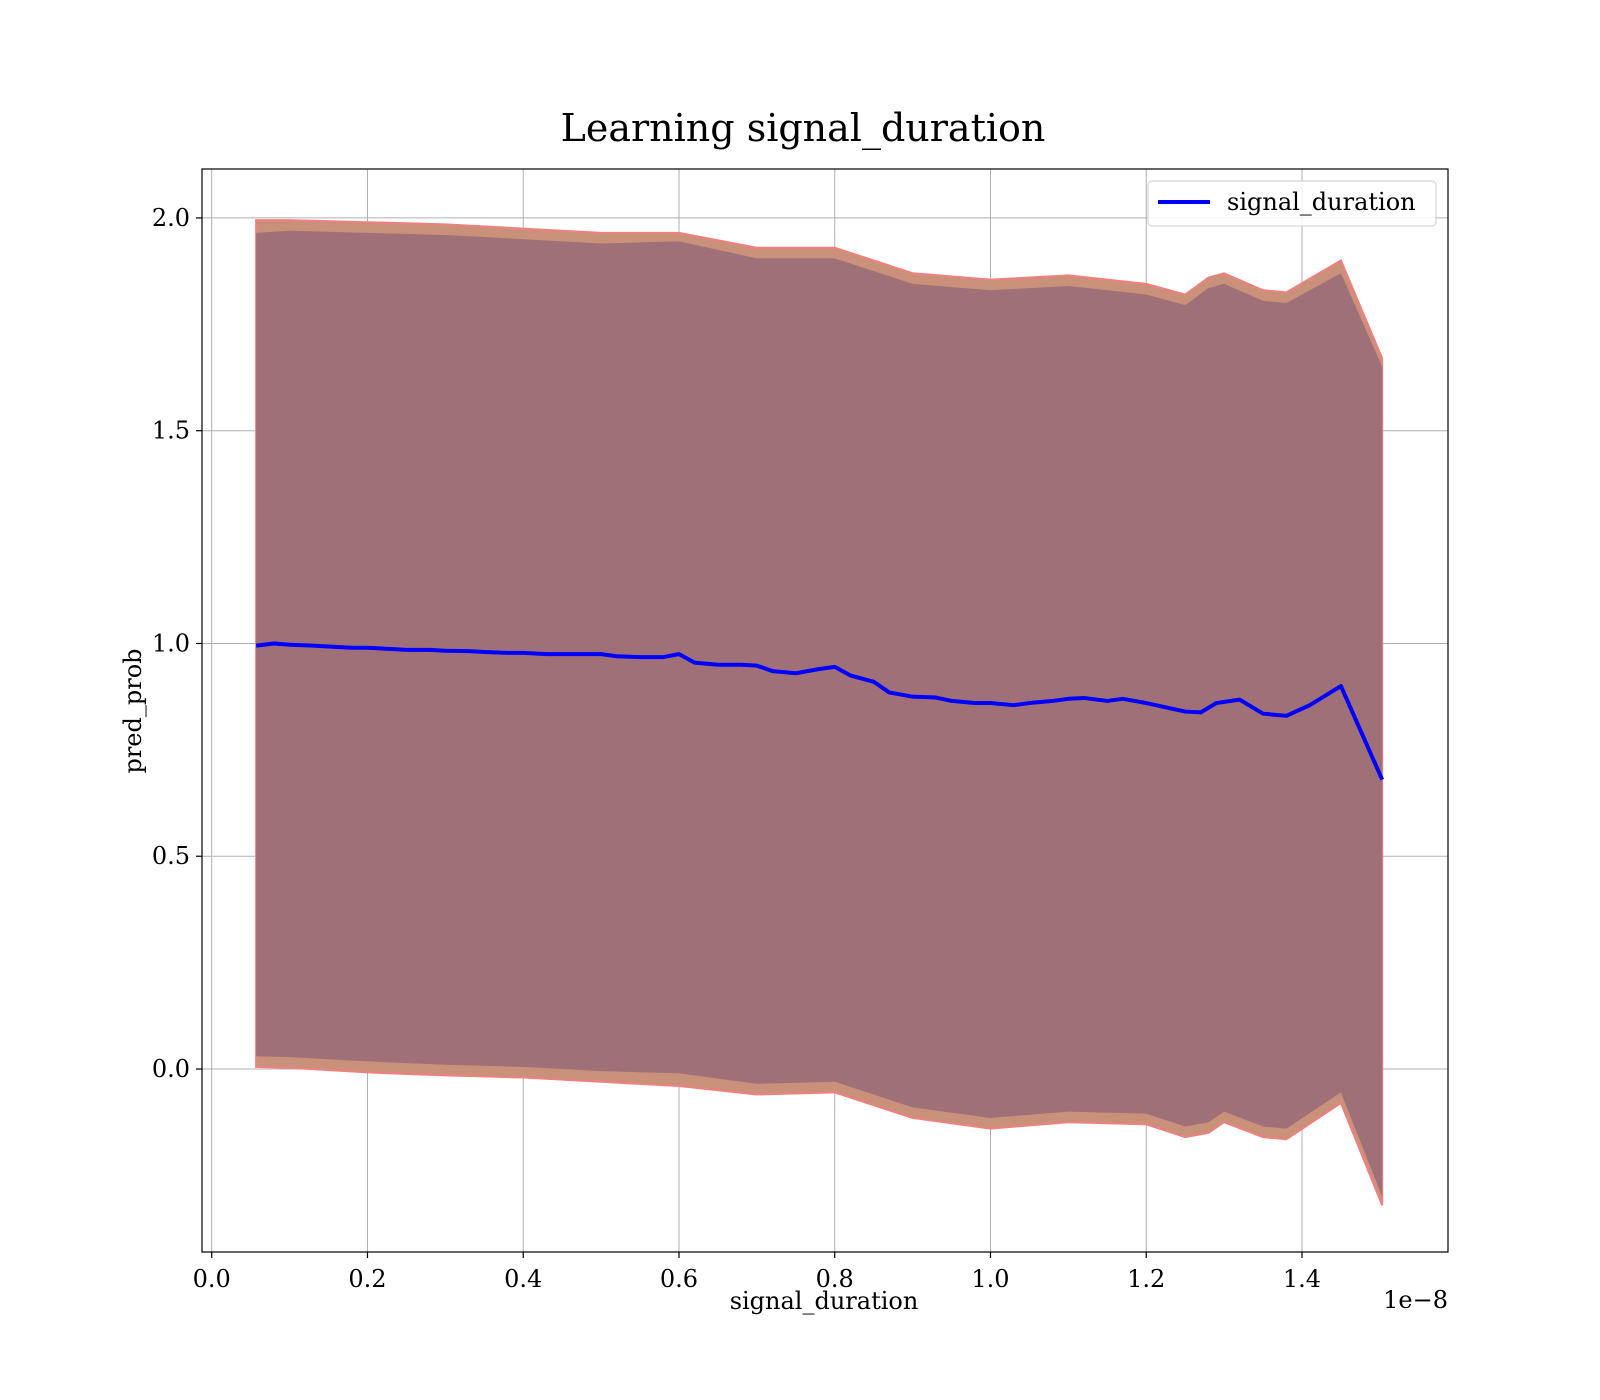  I want to click on x-axis-ticks: 0.0 0.2 0.4 0.6 0.8 1.0 1.2 1.4, so click(757, 1272).